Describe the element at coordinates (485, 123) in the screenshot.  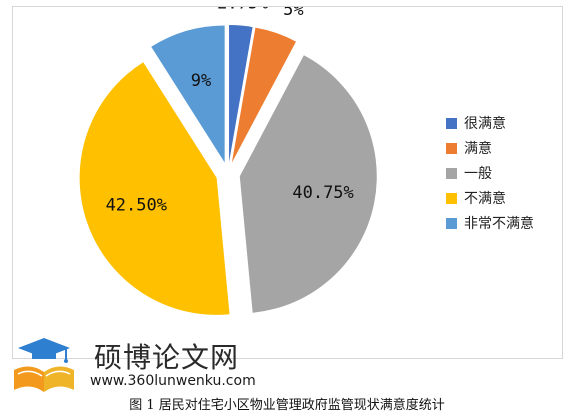
I see `legend-label: 很满意` at that location.